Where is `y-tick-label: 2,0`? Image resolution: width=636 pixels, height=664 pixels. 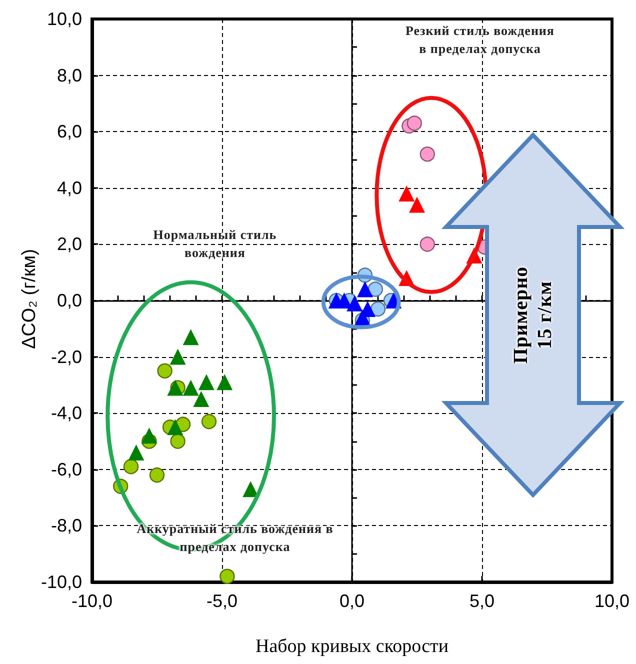
y-tick-label: 2,0 is located at coordinates (69, 244).